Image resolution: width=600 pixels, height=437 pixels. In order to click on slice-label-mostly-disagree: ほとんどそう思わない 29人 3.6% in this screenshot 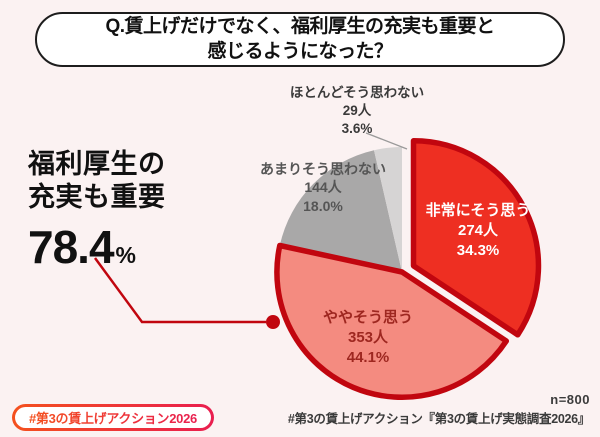, I will do `click(357, 110)`.